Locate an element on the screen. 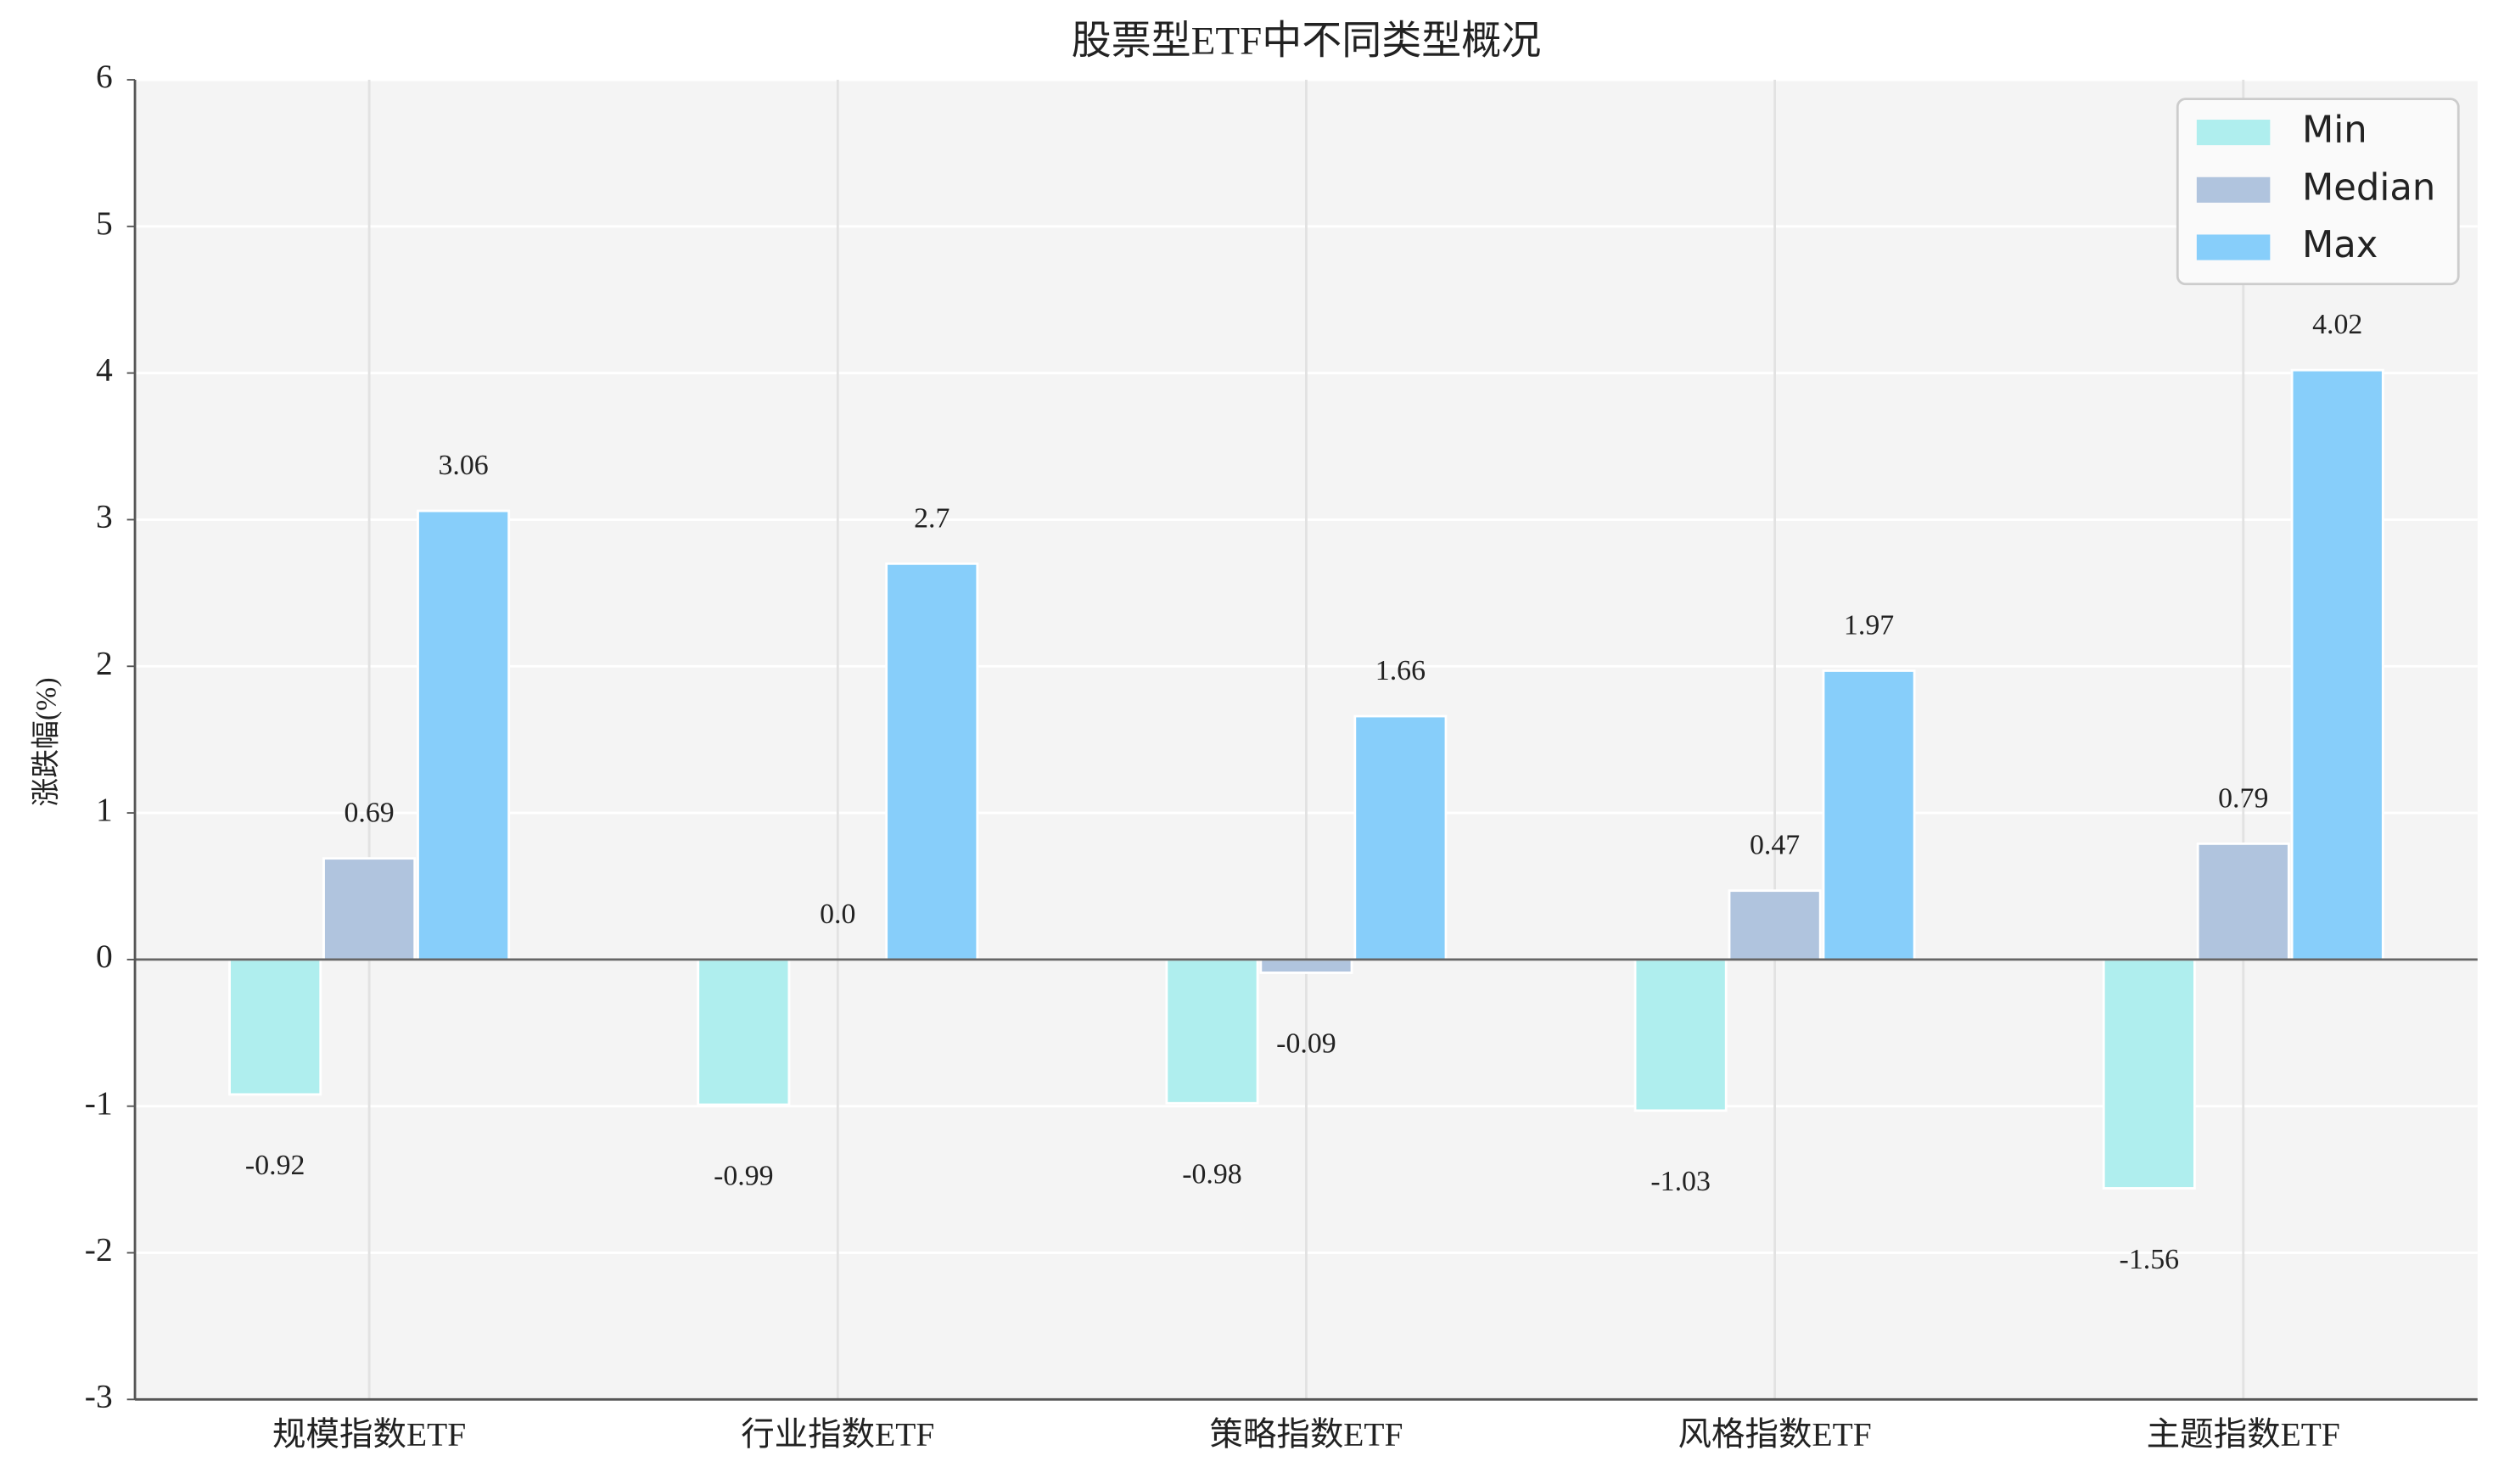 The height and width of the screenshot is (1484, 2504). value-label: -1.56 is located at coordinates (2150, 1259).